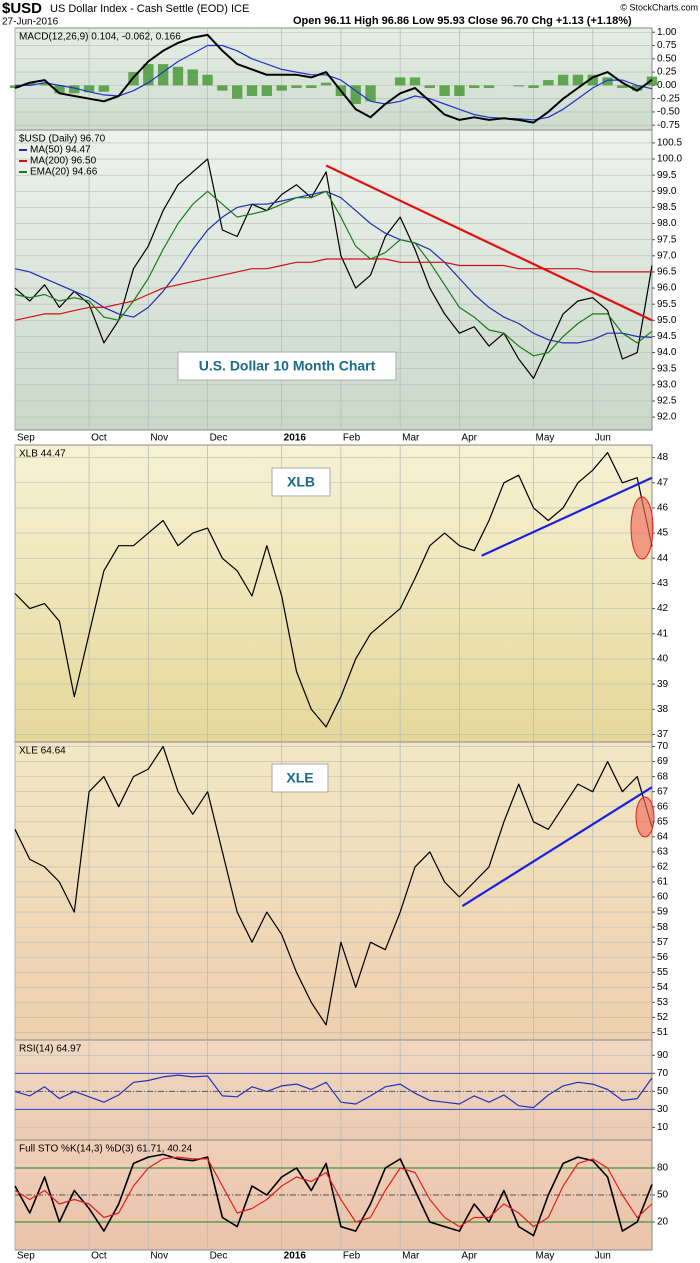  What do you see at coordinates (668, 112) in the screenshot?
I see `y-tick-label: -0.50` at bounding box center [668, 112].